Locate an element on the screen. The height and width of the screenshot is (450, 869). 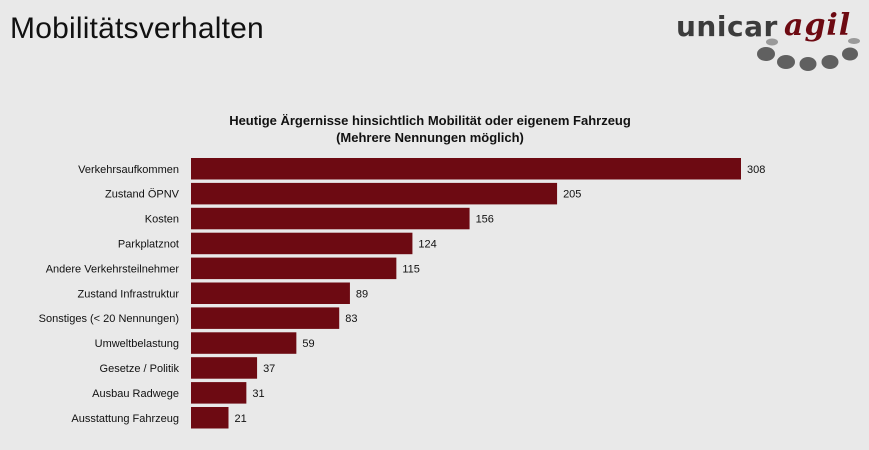
logo-text-unicar: unicar is located at coordinates (727, 26).